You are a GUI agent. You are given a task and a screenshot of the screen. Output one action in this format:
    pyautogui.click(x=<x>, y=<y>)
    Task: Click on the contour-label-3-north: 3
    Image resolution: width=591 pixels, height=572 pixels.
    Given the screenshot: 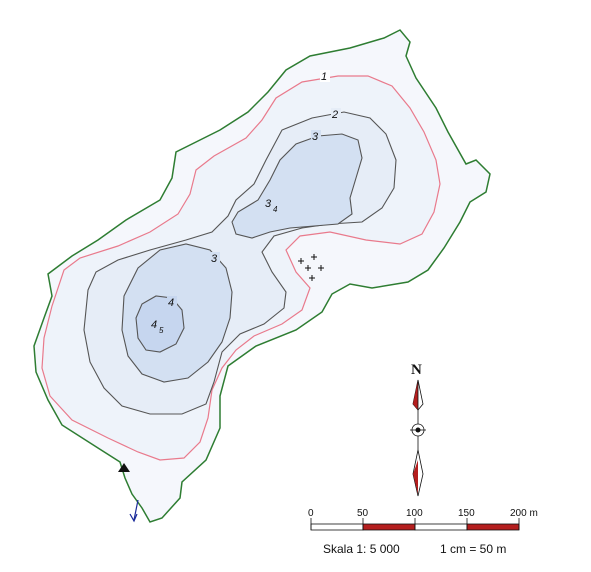 What is the action you would take?
    pyautogui.click(x=316, y=136)
    